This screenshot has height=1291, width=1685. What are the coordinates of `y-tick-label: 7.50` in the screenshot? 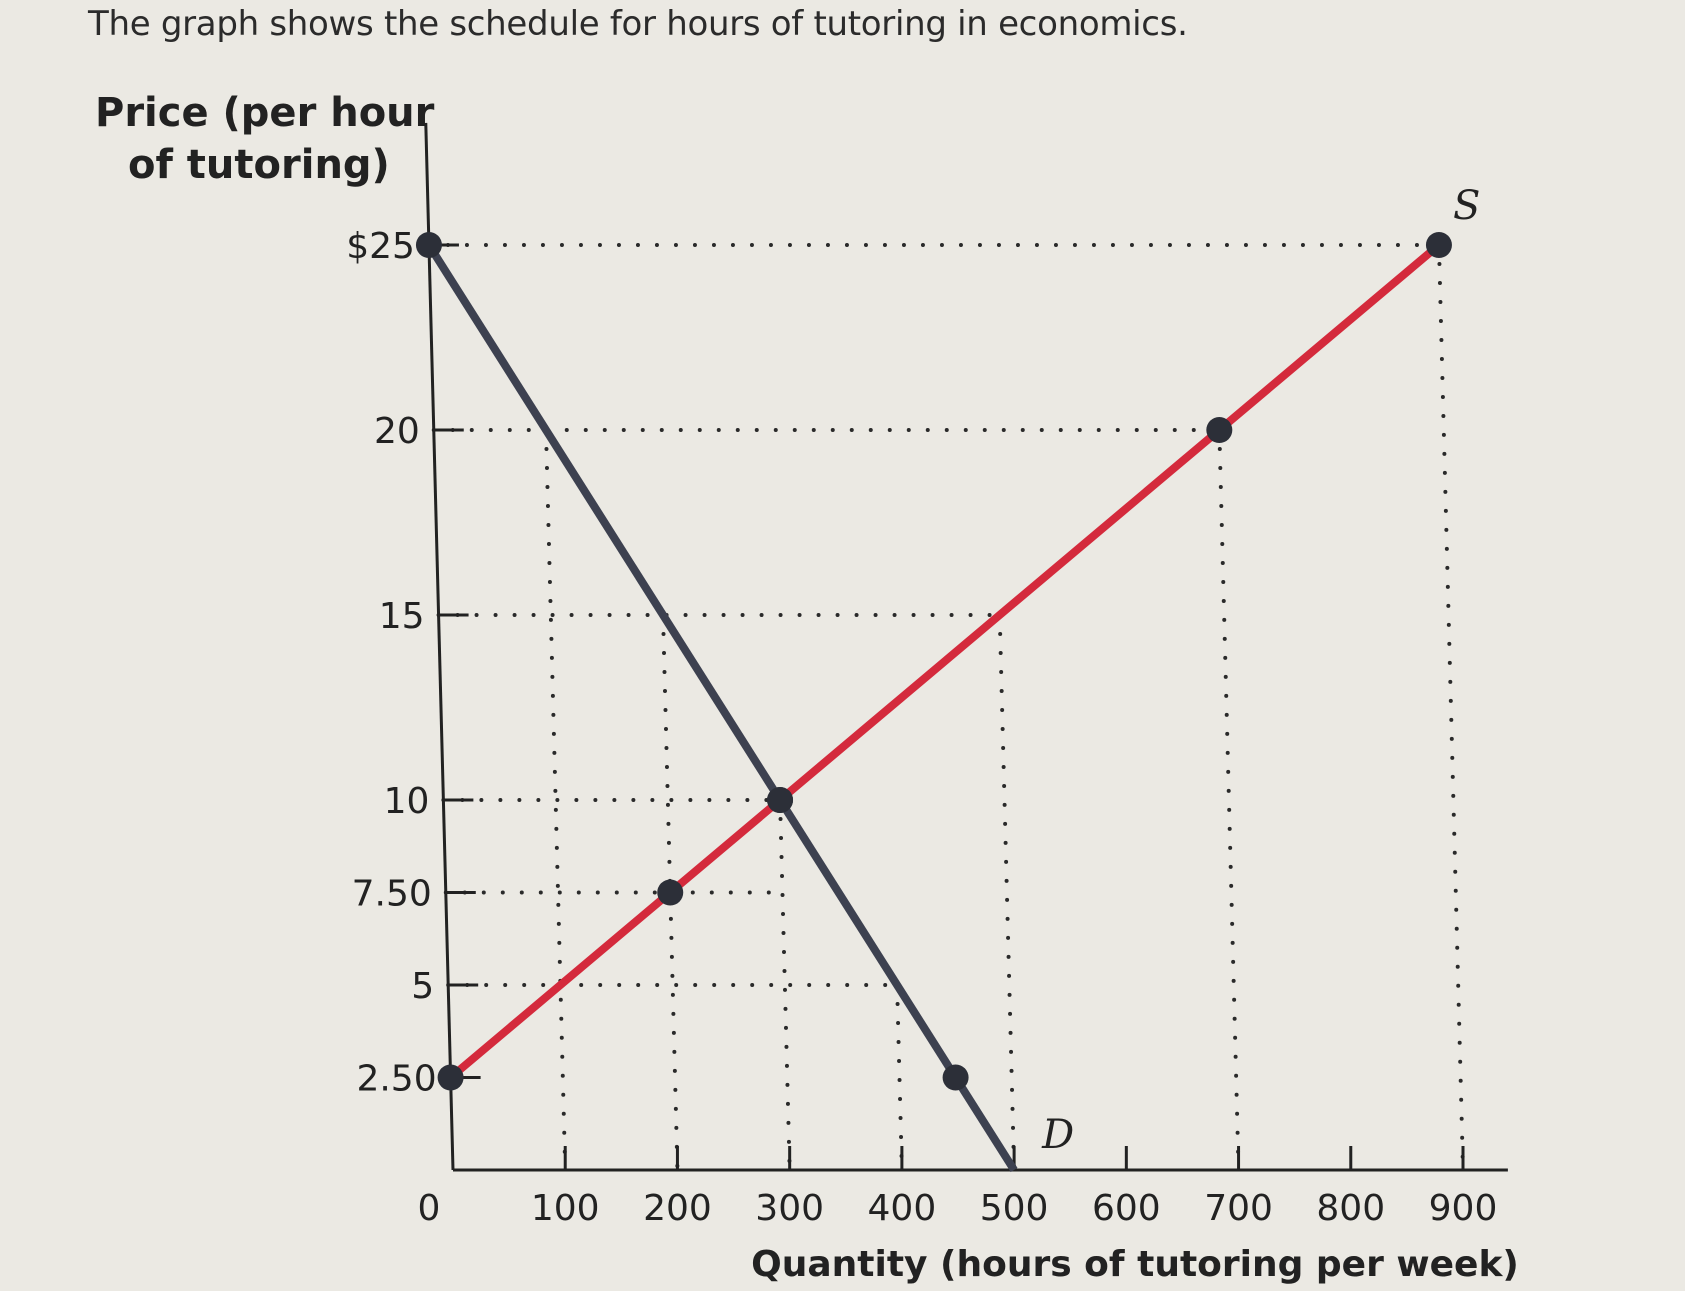 It's located at (392, 894).